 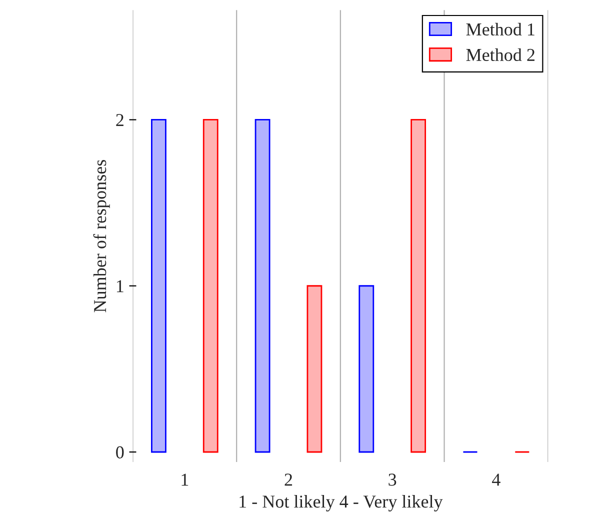 What do you see at coordinates (341, 503) in the screenshot?
I see `x-axis-title: 1 - Not likely 4 - Very likely` at bounding box center [341, 503].